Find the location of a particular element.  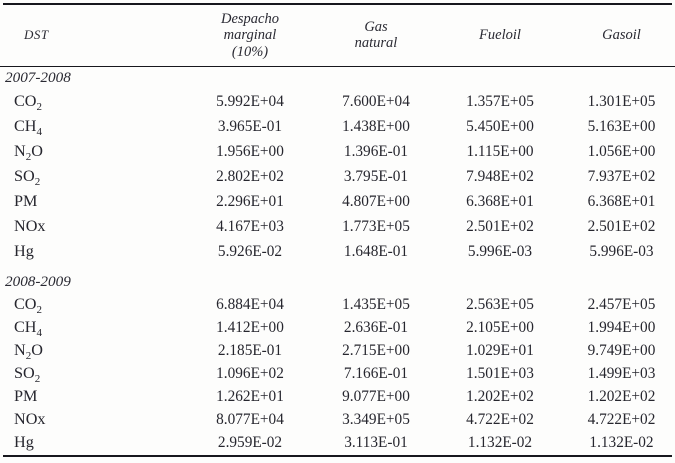

value-cell-gas-natural: 2.636E-01 is located at coordinates (376, 327).